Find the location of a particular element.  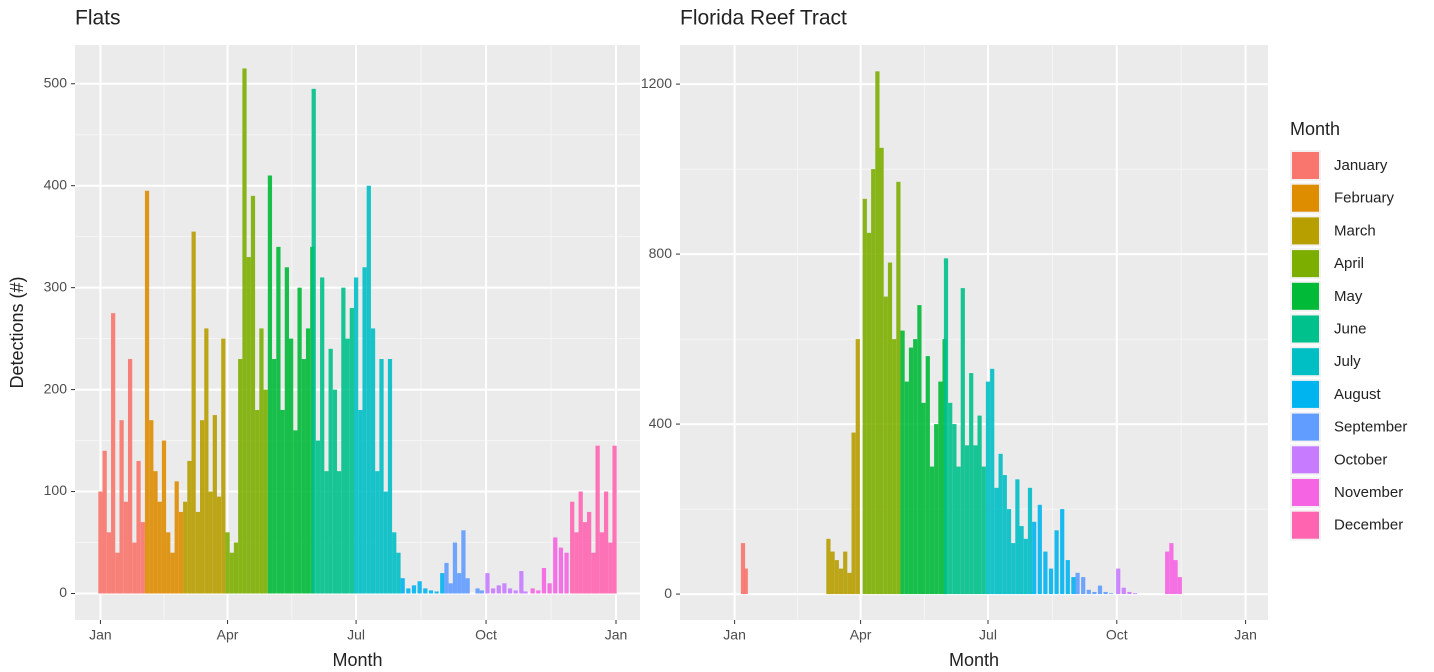

legend-label: August is located at coordinates (1358, 394).